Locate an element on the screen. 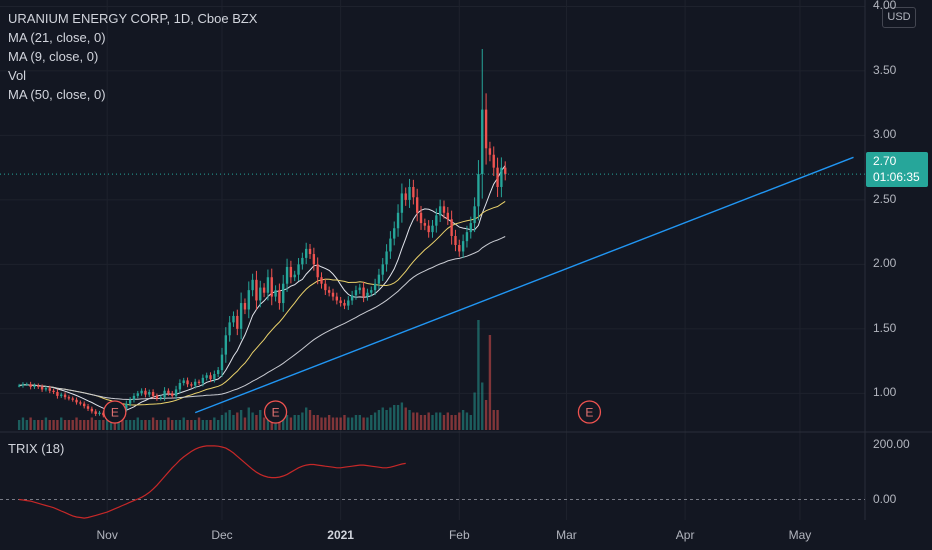 This screenshot has width=932, height=550. last-price-tag: 2.70 01:06:35 is located at coordinates (897, 169).